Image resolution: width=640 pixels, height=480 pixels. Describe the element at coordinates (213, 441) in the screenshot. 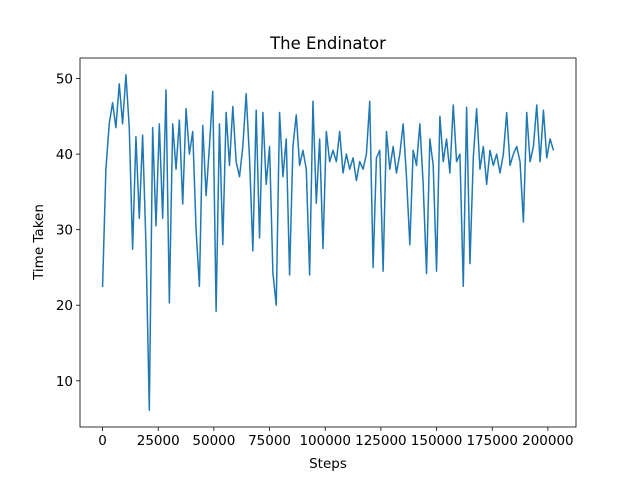

I see `x-tick-label: 50000` at that location.